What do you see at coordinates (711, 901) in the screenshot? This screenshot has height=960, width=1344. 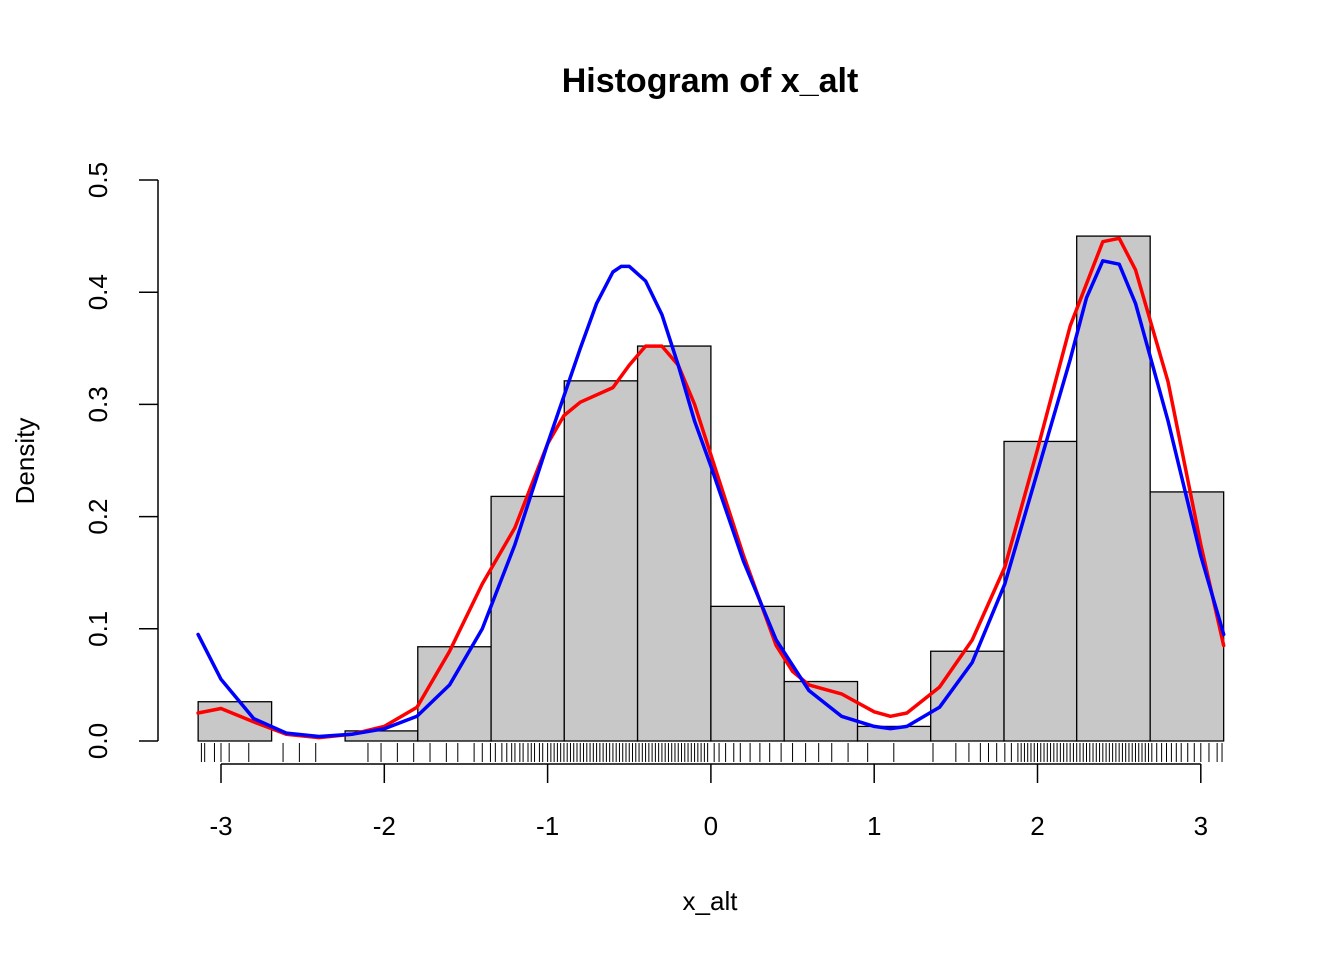 I see `x-axis-label: x_alt` at bounding box center [711, 901].